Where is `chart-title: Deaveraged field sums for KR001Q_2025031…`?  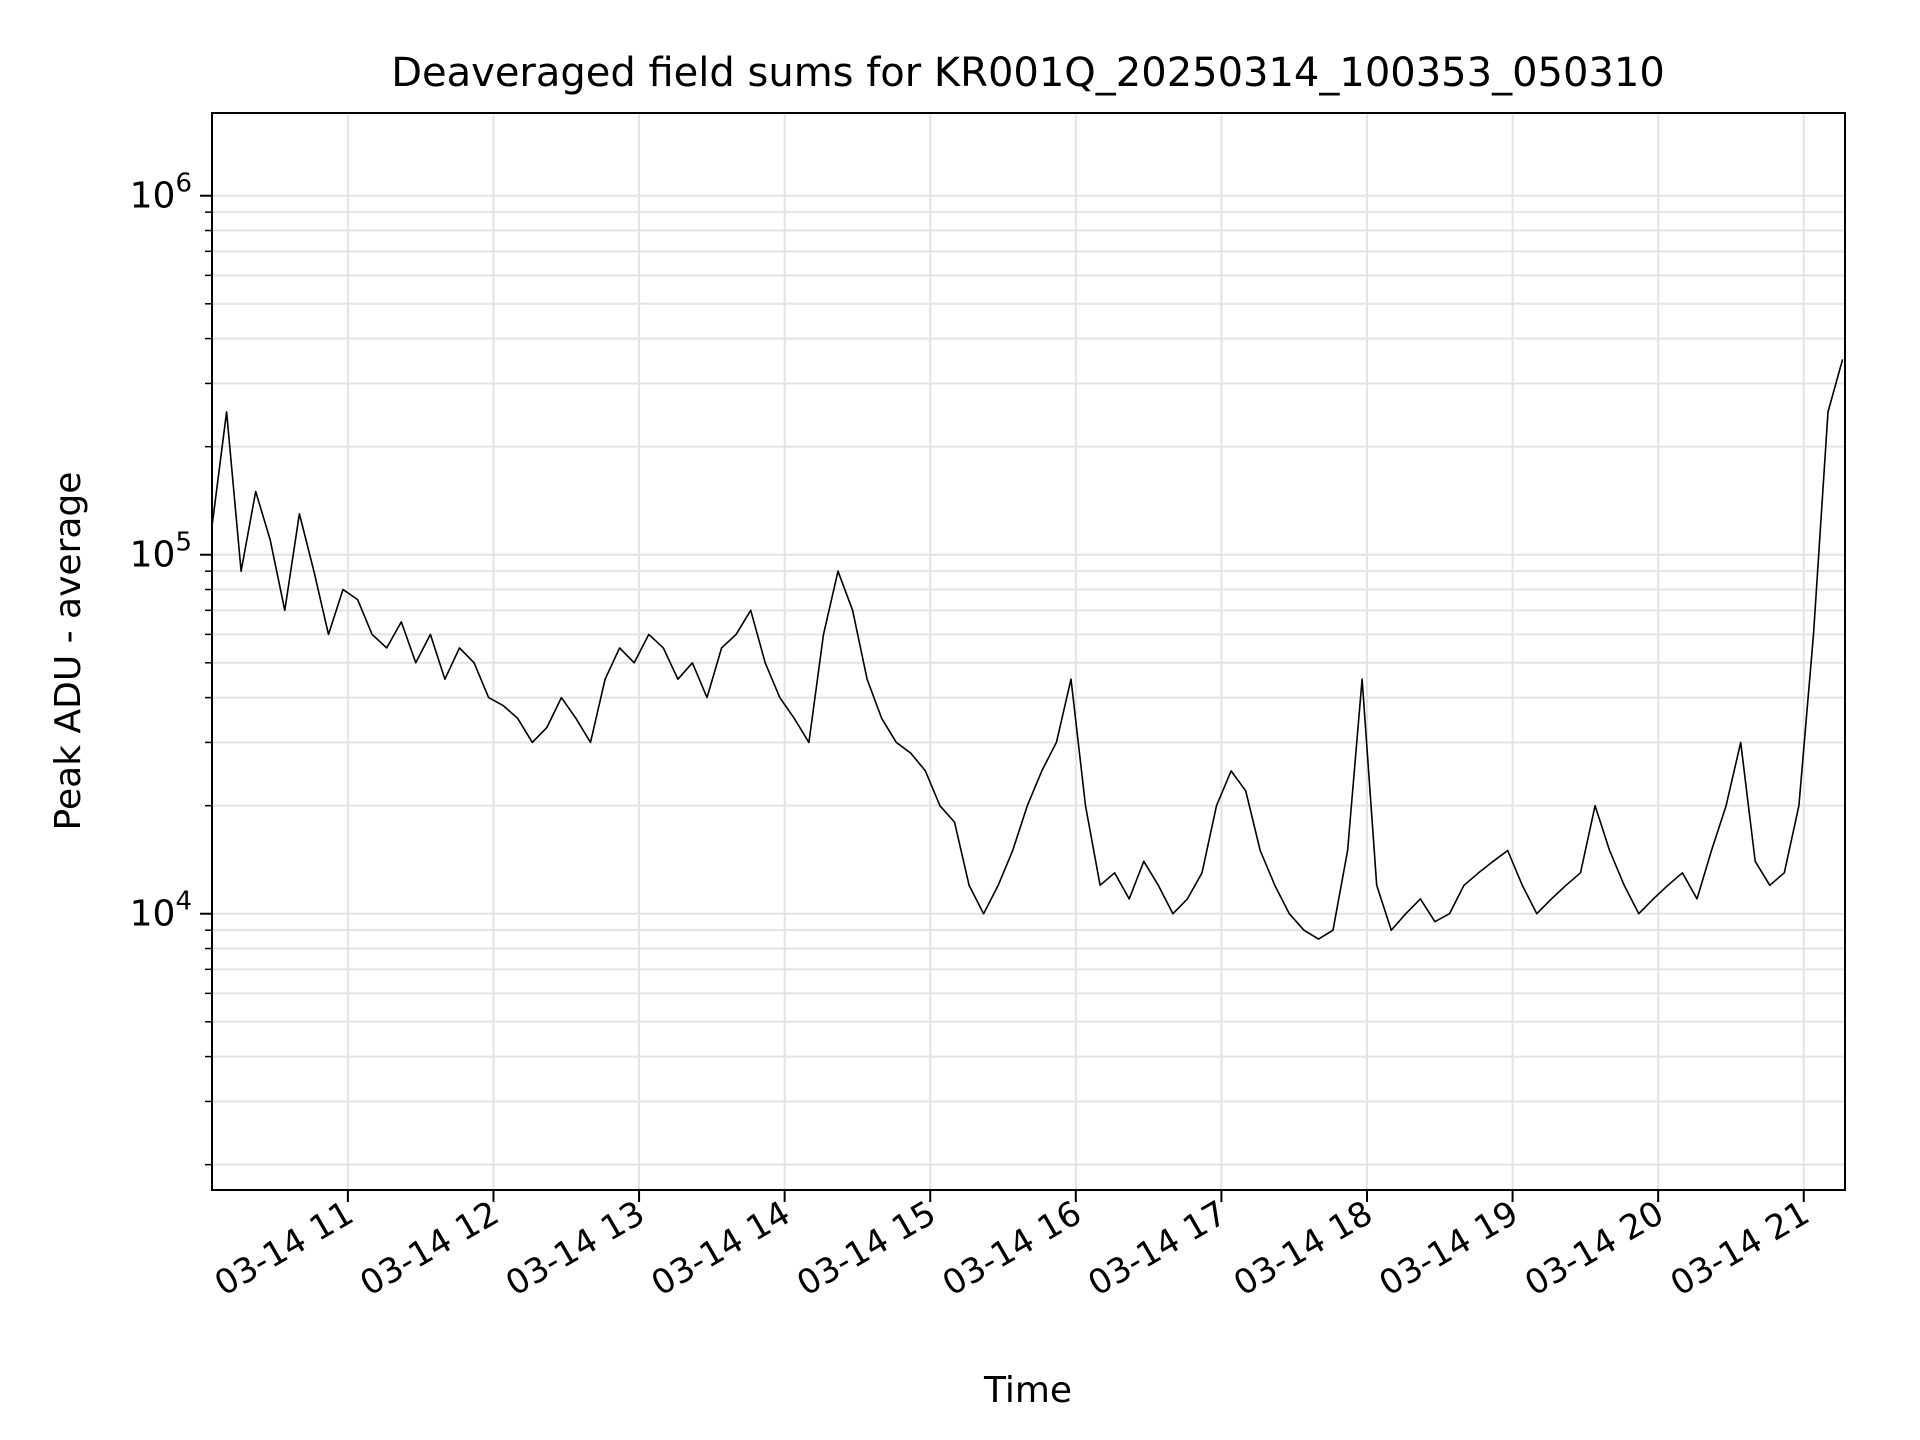 chart-title: Deaveraged field sums for KR001Q_2025031… is located at coordinates (1028, 73).